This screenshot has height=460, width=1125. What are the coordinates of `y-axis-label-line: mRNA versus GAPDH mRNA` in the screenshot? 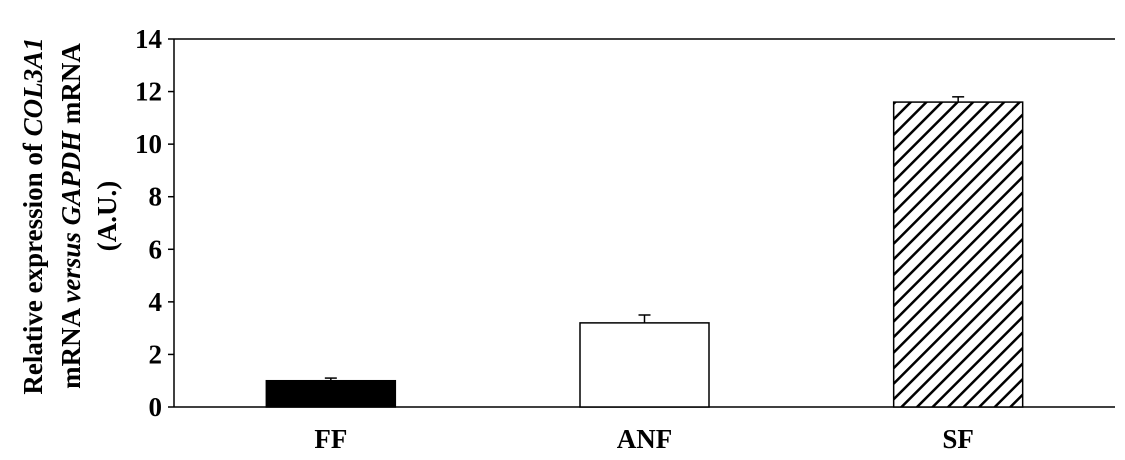 It's located at (71, 216).